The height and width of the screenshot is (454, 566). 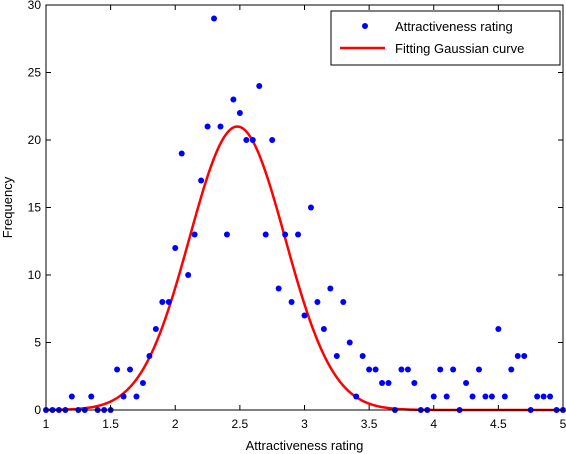 I want to click on y-tick-label: 20, so click(x=35, y=140).